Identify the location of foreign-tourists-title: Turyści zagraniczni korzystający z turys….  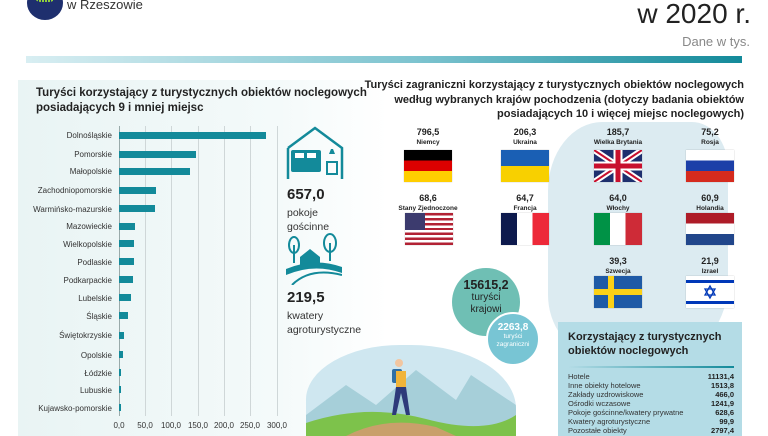
(554, 99).